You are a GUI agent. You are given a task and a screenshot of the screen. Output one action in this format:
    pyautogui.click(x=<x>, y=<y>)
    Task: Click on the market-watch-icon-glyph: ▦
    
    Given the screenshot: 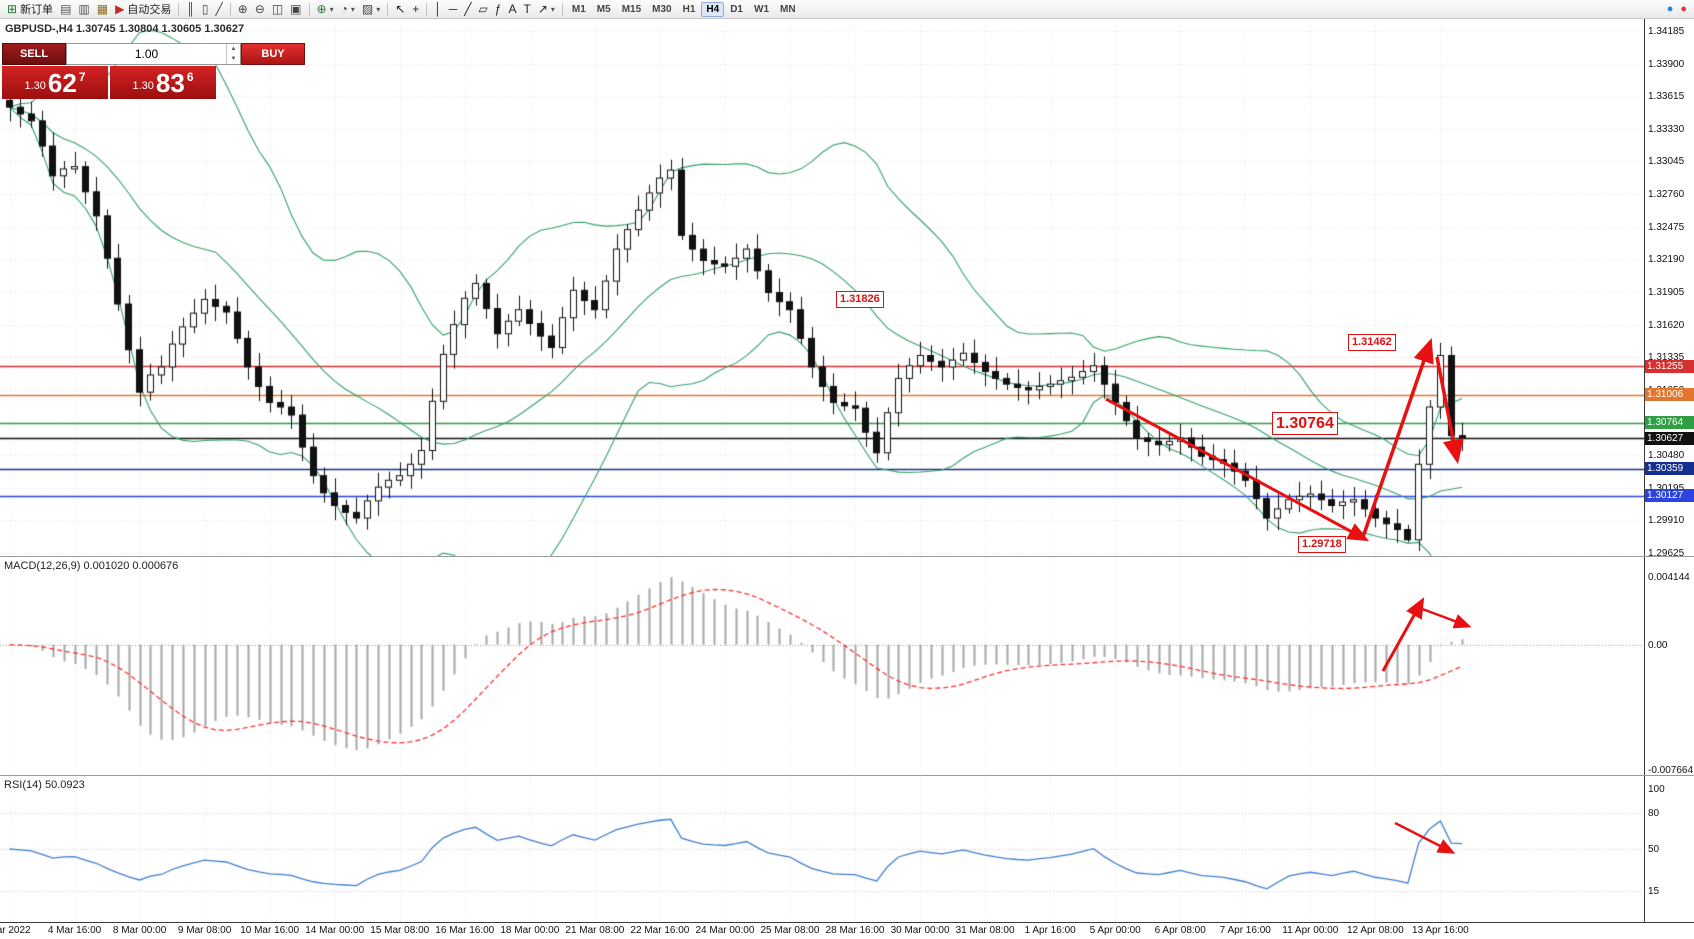 What is the action you would take?
    pyautogui.click(x=102, y=9)
    